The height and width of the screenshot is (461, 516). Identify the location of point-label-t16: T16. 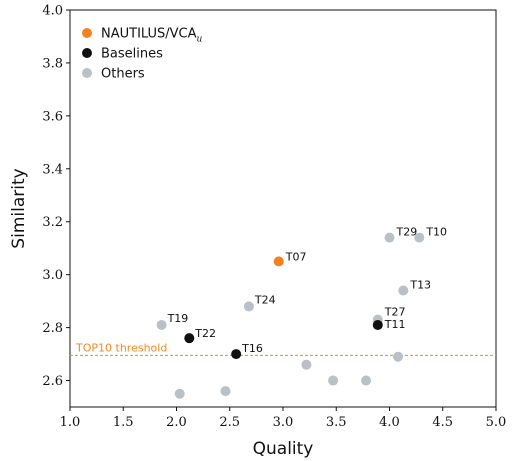
(252, 348).